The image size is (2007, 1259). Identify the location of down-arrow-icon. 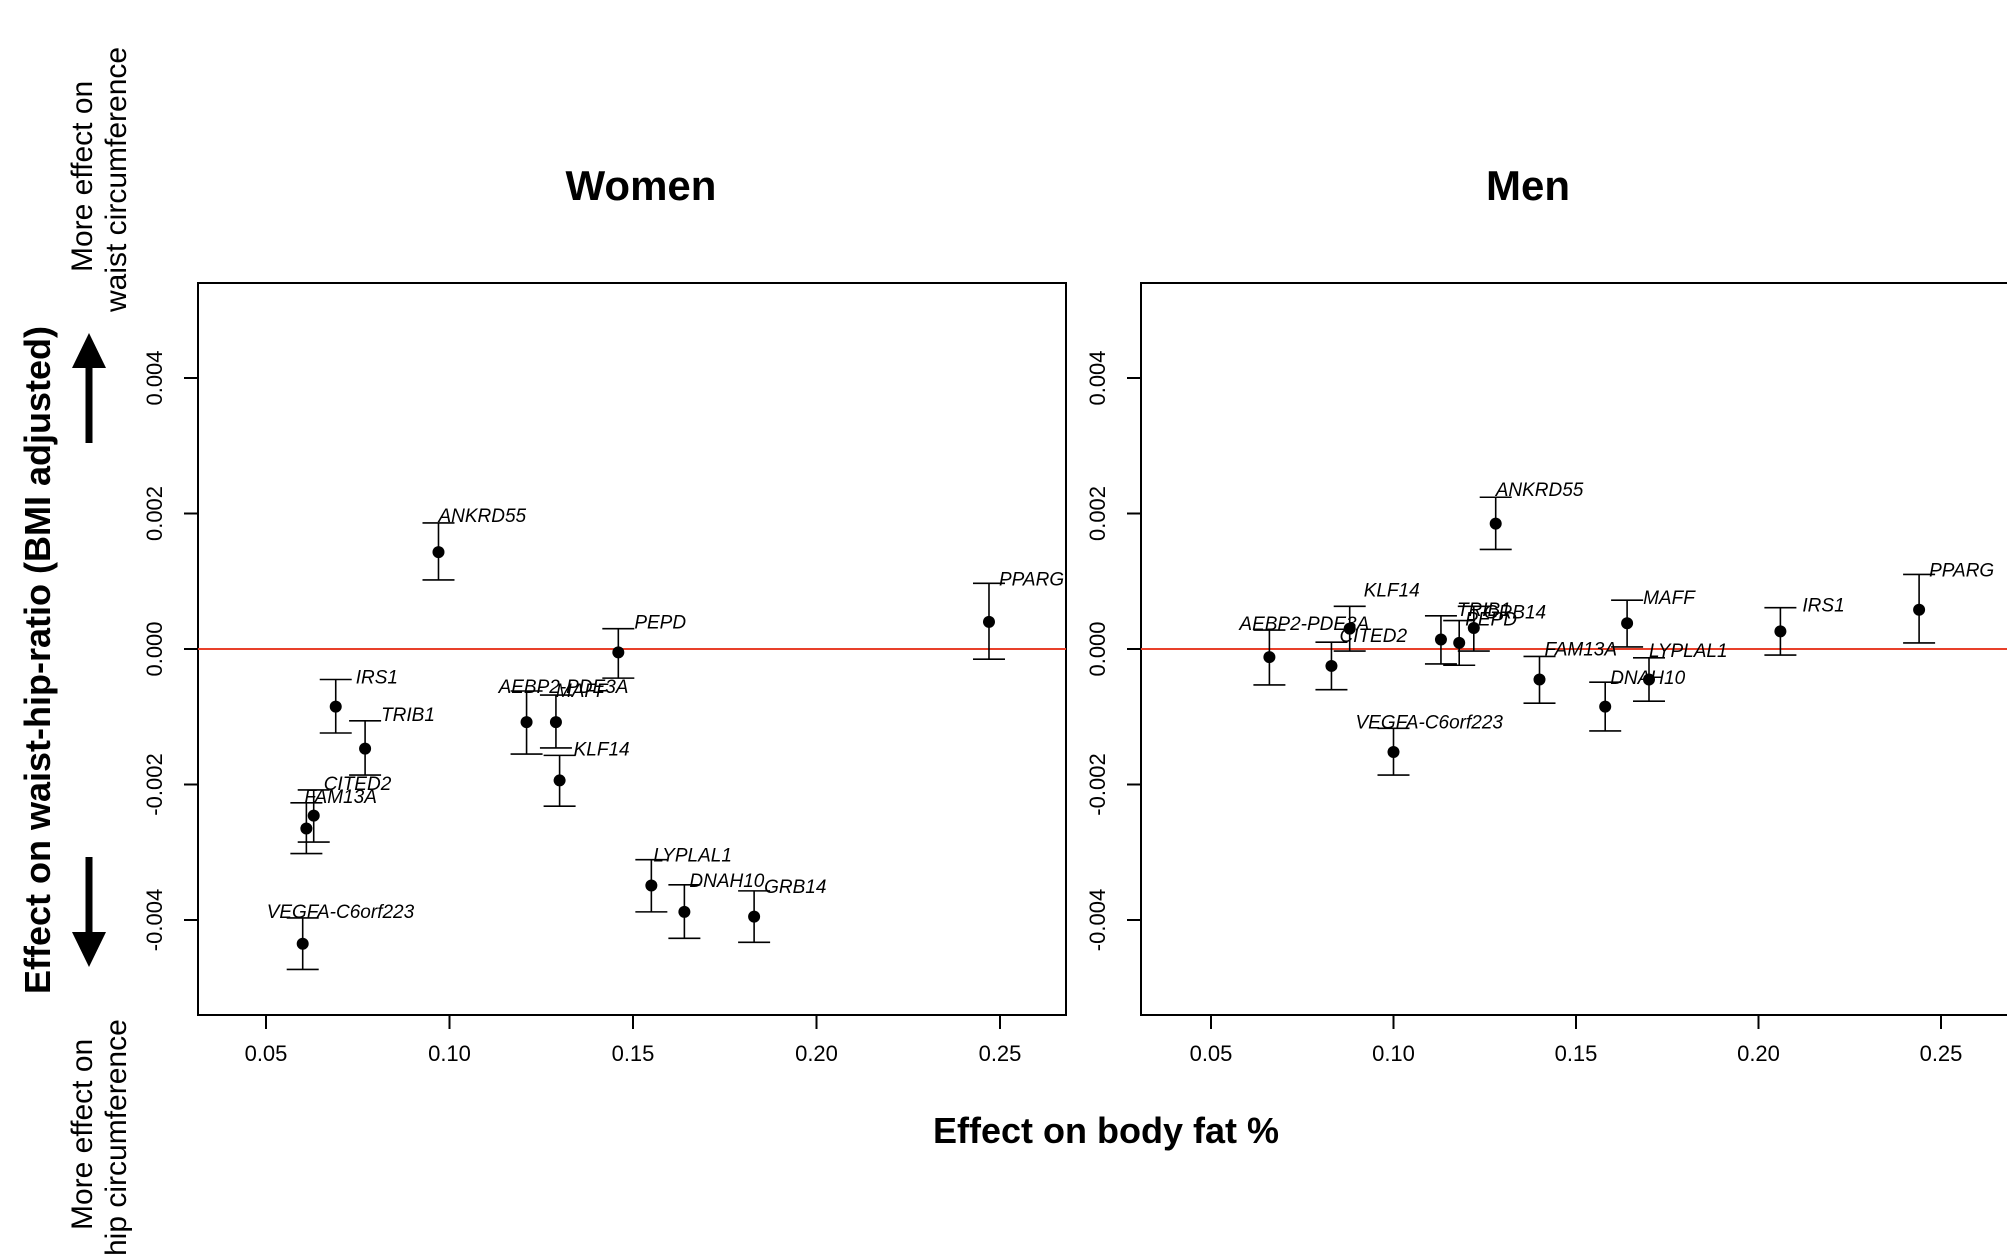
(89, 912).